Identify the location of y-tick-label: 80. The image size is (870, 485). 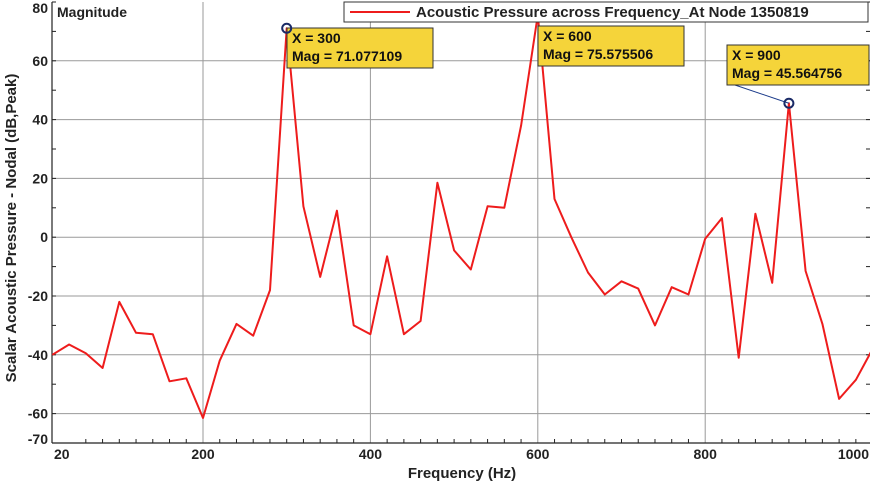
(40, 8).